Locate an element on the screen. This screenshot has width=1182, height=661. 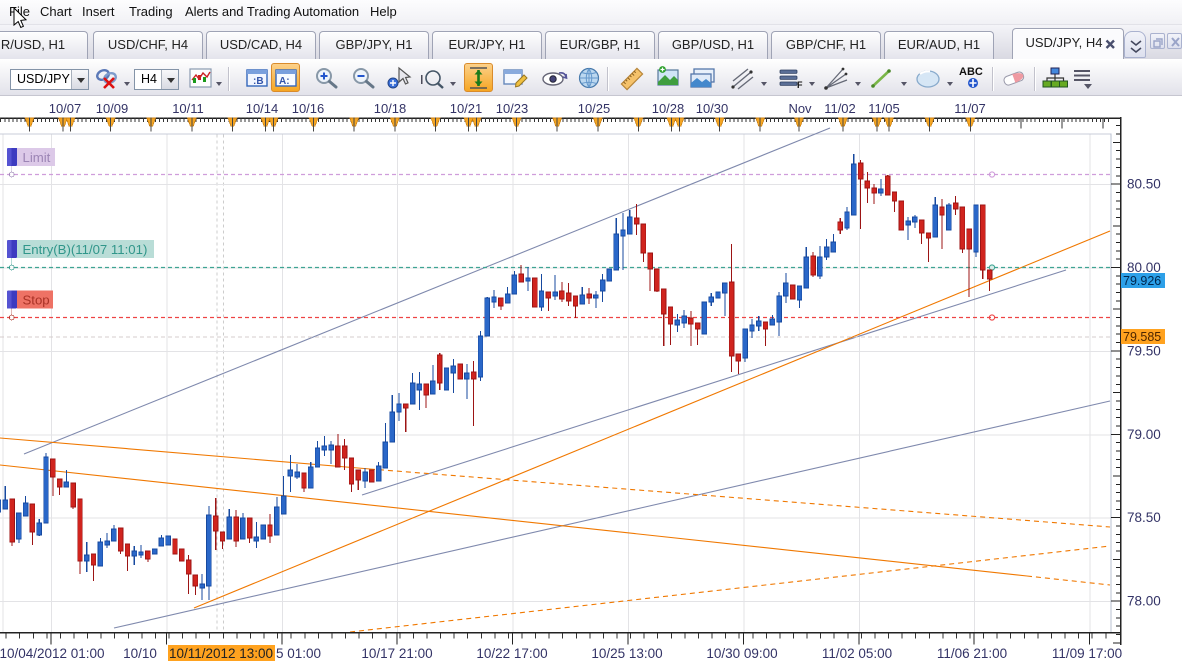
svg-text: 10/07 is located at coordinates (65, 108).